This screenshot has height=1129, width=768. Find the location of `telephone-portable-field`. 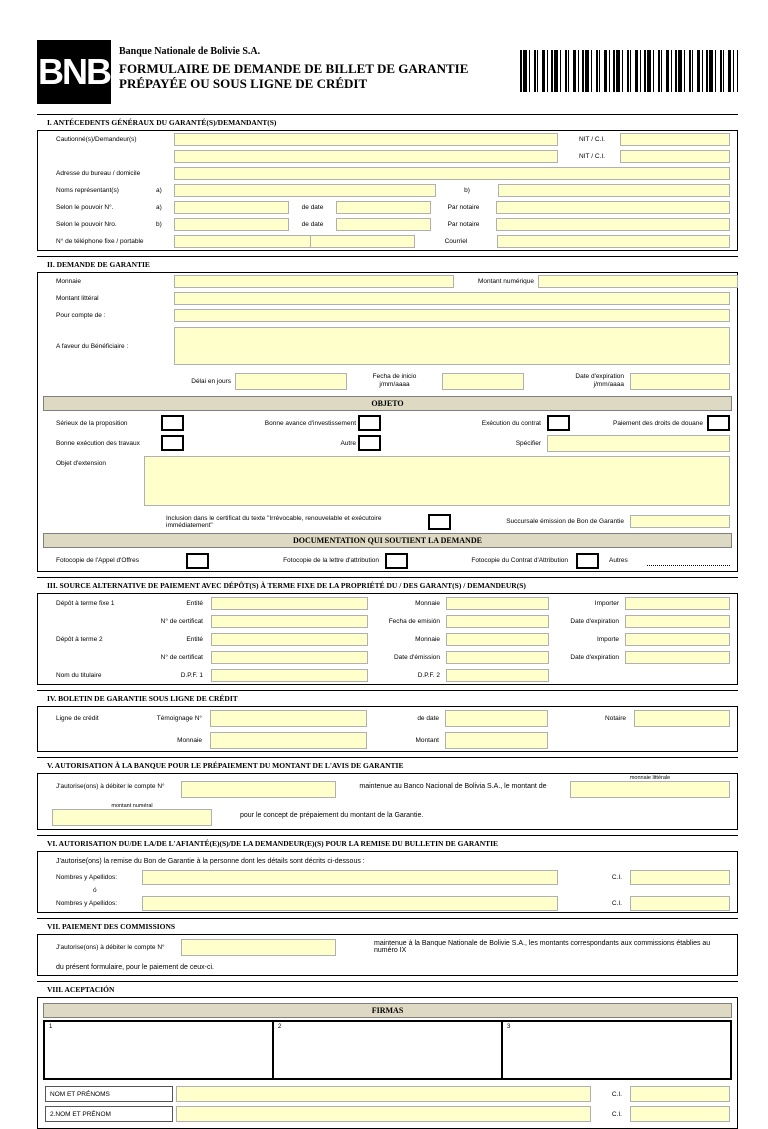

telephone-portable-field is located at coordinates (362, 241).